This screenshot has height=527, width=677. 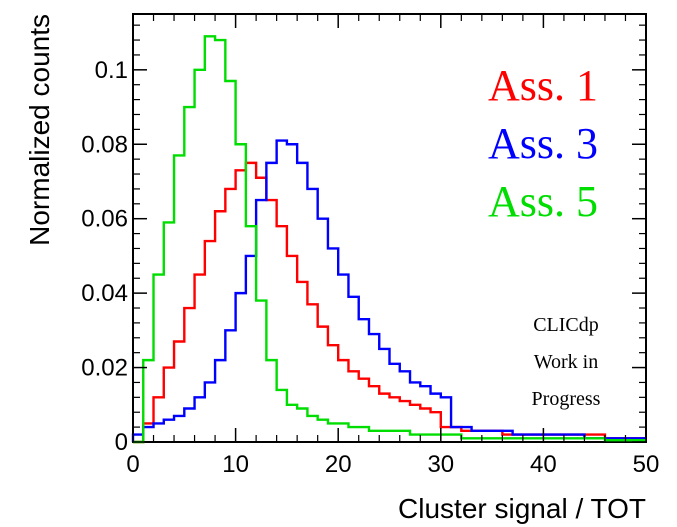 I want to click on y-tick-label: 0.08, so click(x=104, y=144).